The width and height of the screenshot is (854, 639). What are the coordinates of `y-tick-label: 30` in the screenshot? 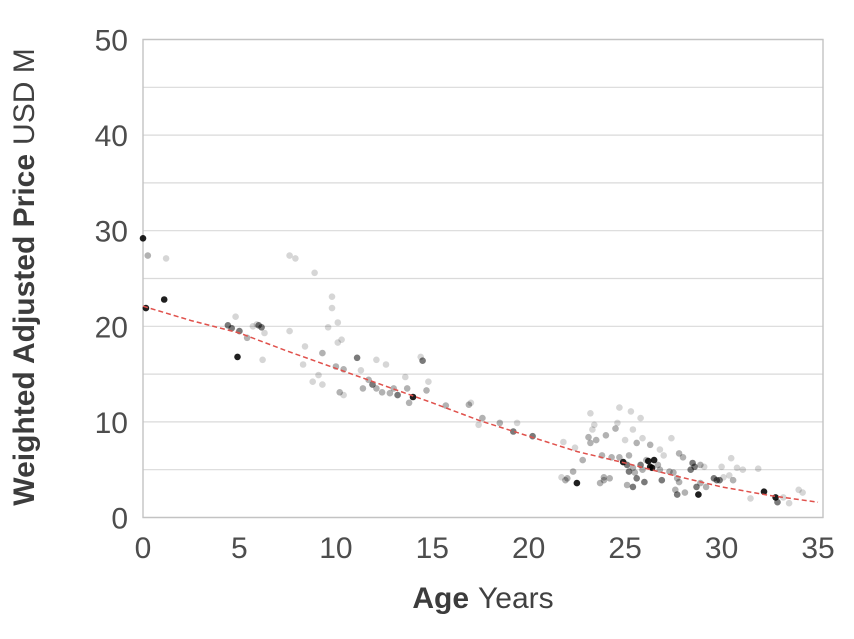 It's located at (111, 232).